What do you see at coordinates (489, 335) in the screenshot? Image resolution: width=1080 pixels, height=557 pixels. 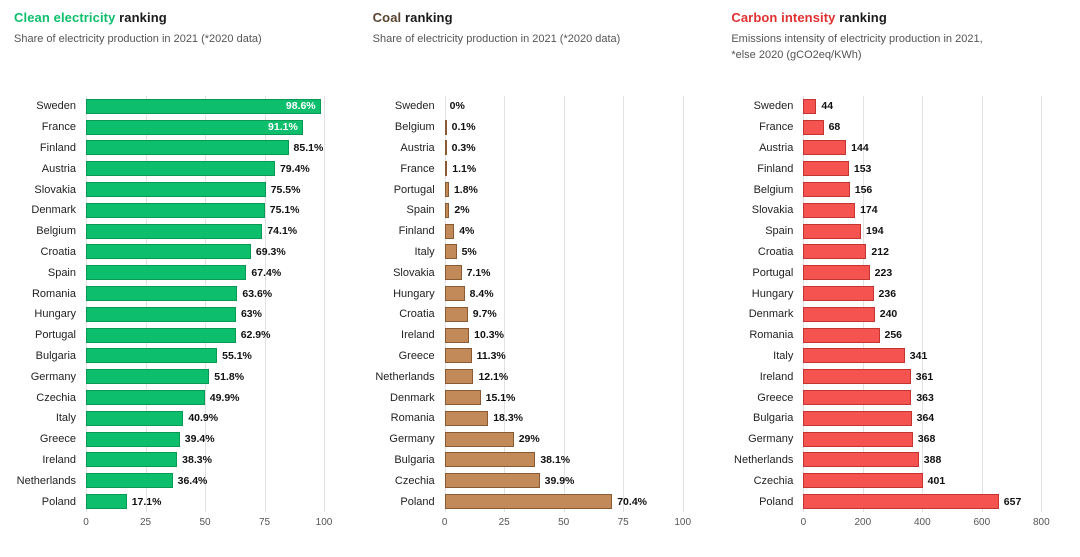 I see `value-label: 10.3%` at bounding box center [489, 335].